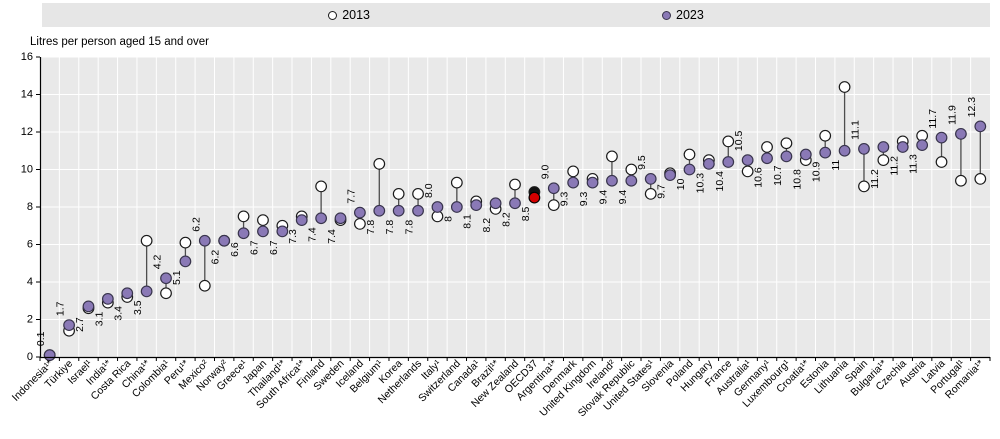 Image resolution: width=1000 pixels, height=439 pixels. I want to click on point-2023-Canada¹, so click(476, 205).